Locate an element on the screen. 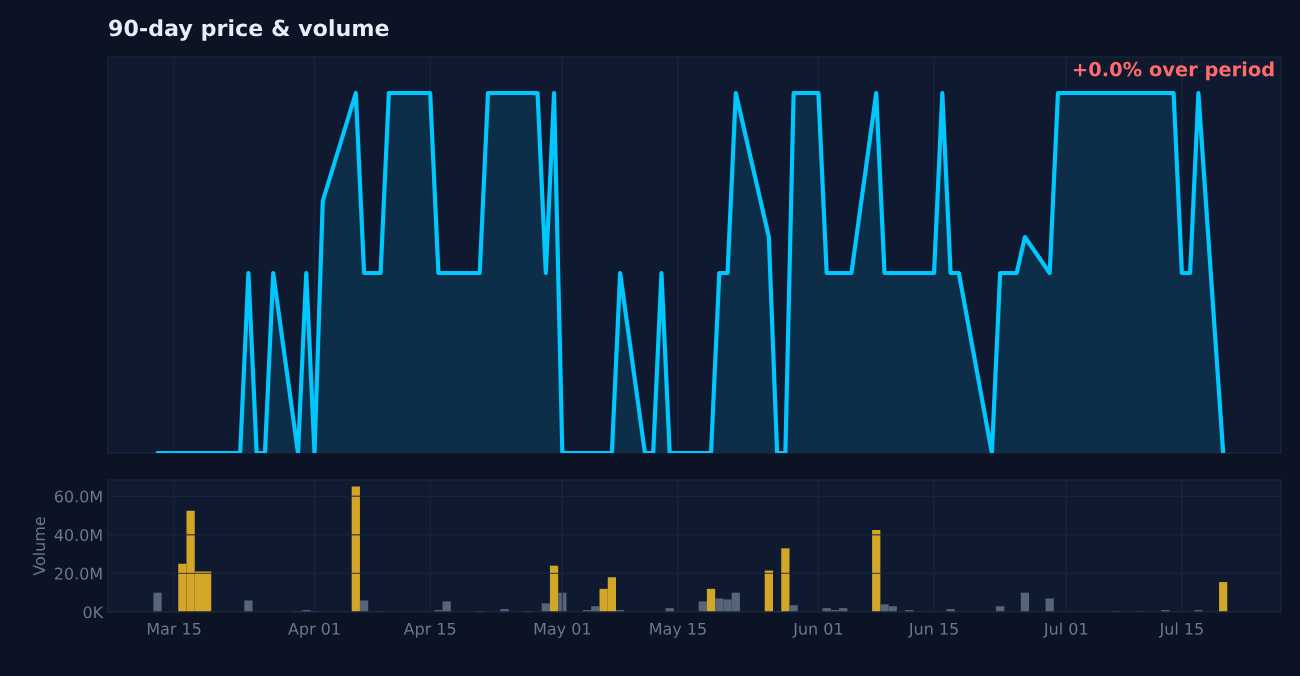 This screenshot has width=1300, height=676. chart-title: 90-day price & volume is located at coordinates (249, 30).